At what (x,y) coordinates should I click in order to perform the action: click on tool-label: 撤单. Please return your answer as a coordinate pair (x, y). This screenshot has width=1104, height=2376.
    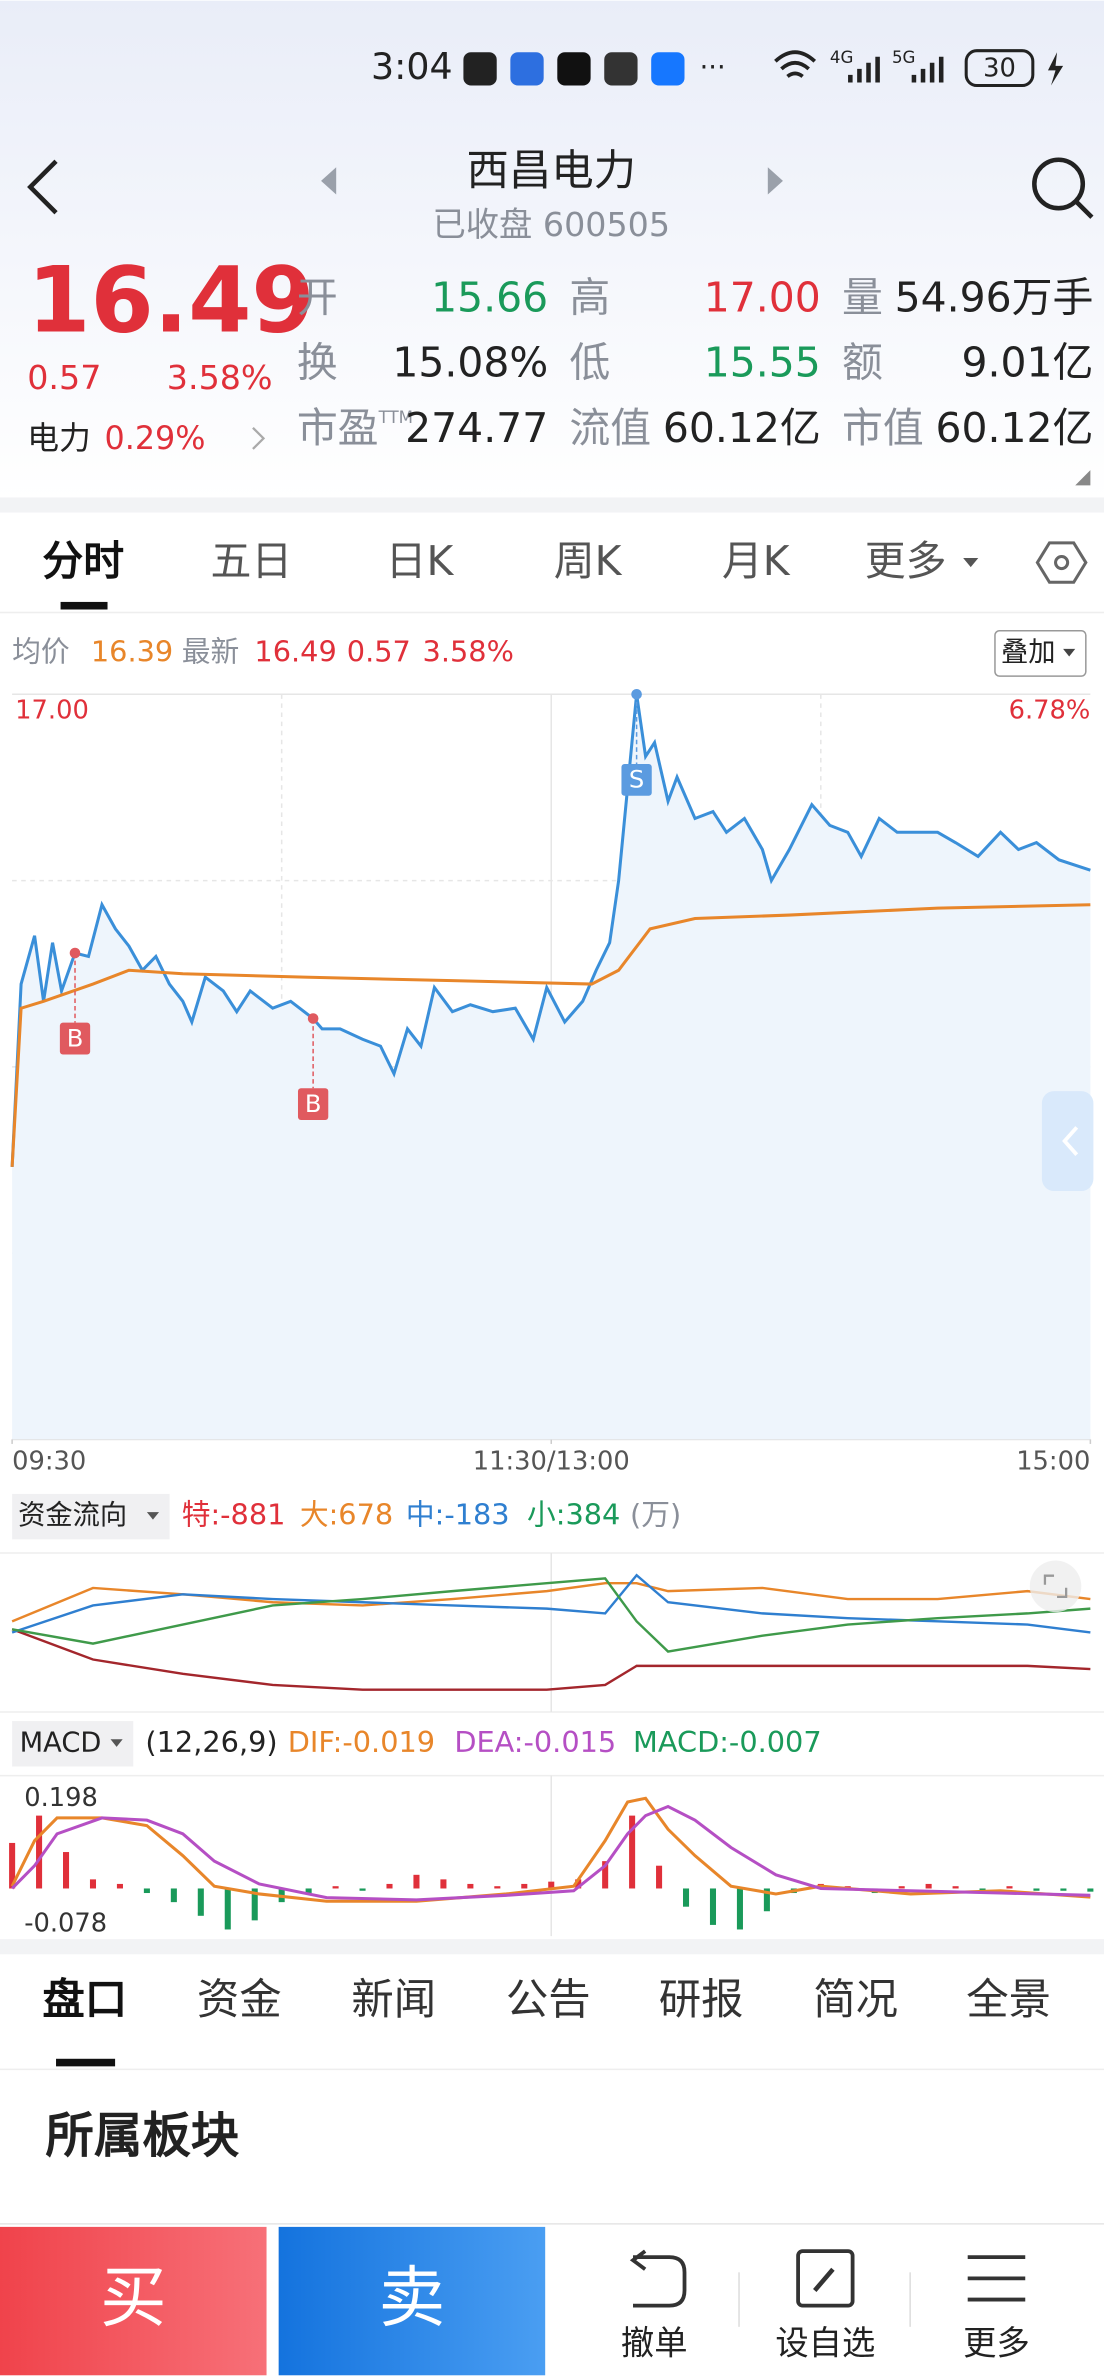
    Looking at the image, I should click on (654, 2343).